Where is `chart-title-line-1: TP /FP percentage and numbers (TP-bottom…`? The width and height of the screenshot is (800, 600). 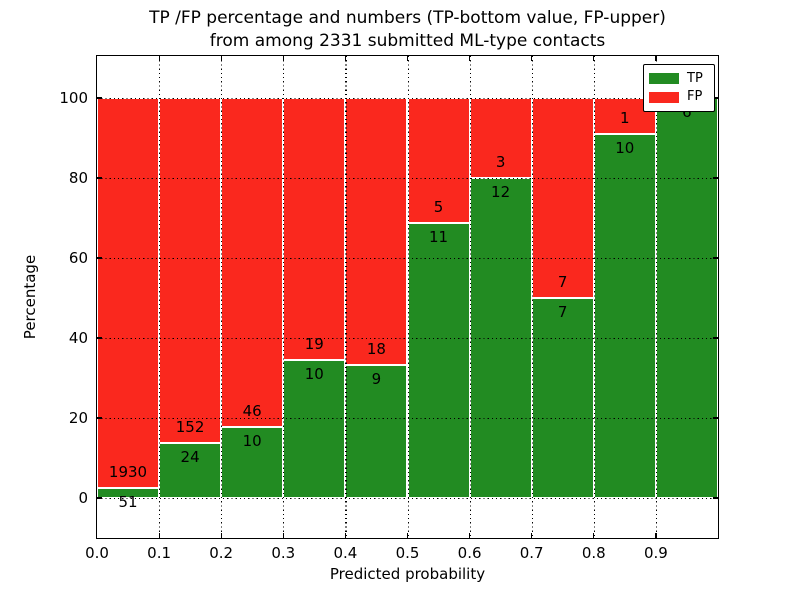
chart-title-line-1: TP /FP percentage and numbers (TP-bottom… is located at coordinates (407, 18).